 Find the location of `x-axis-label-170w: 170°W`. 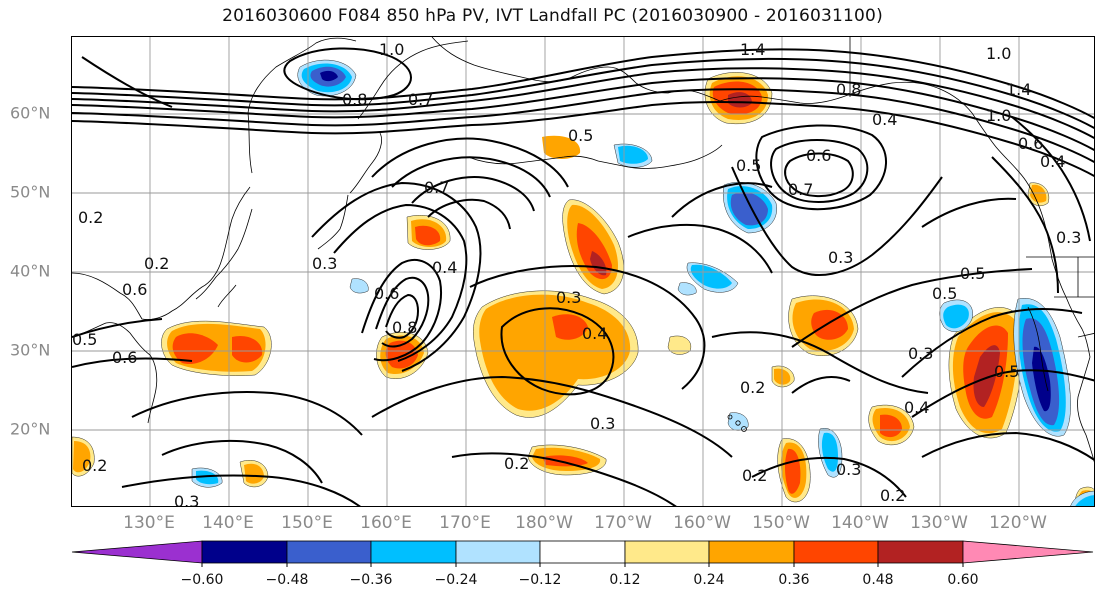

x-axis-label-170w: 170°W is located at coordinates (623, 523).